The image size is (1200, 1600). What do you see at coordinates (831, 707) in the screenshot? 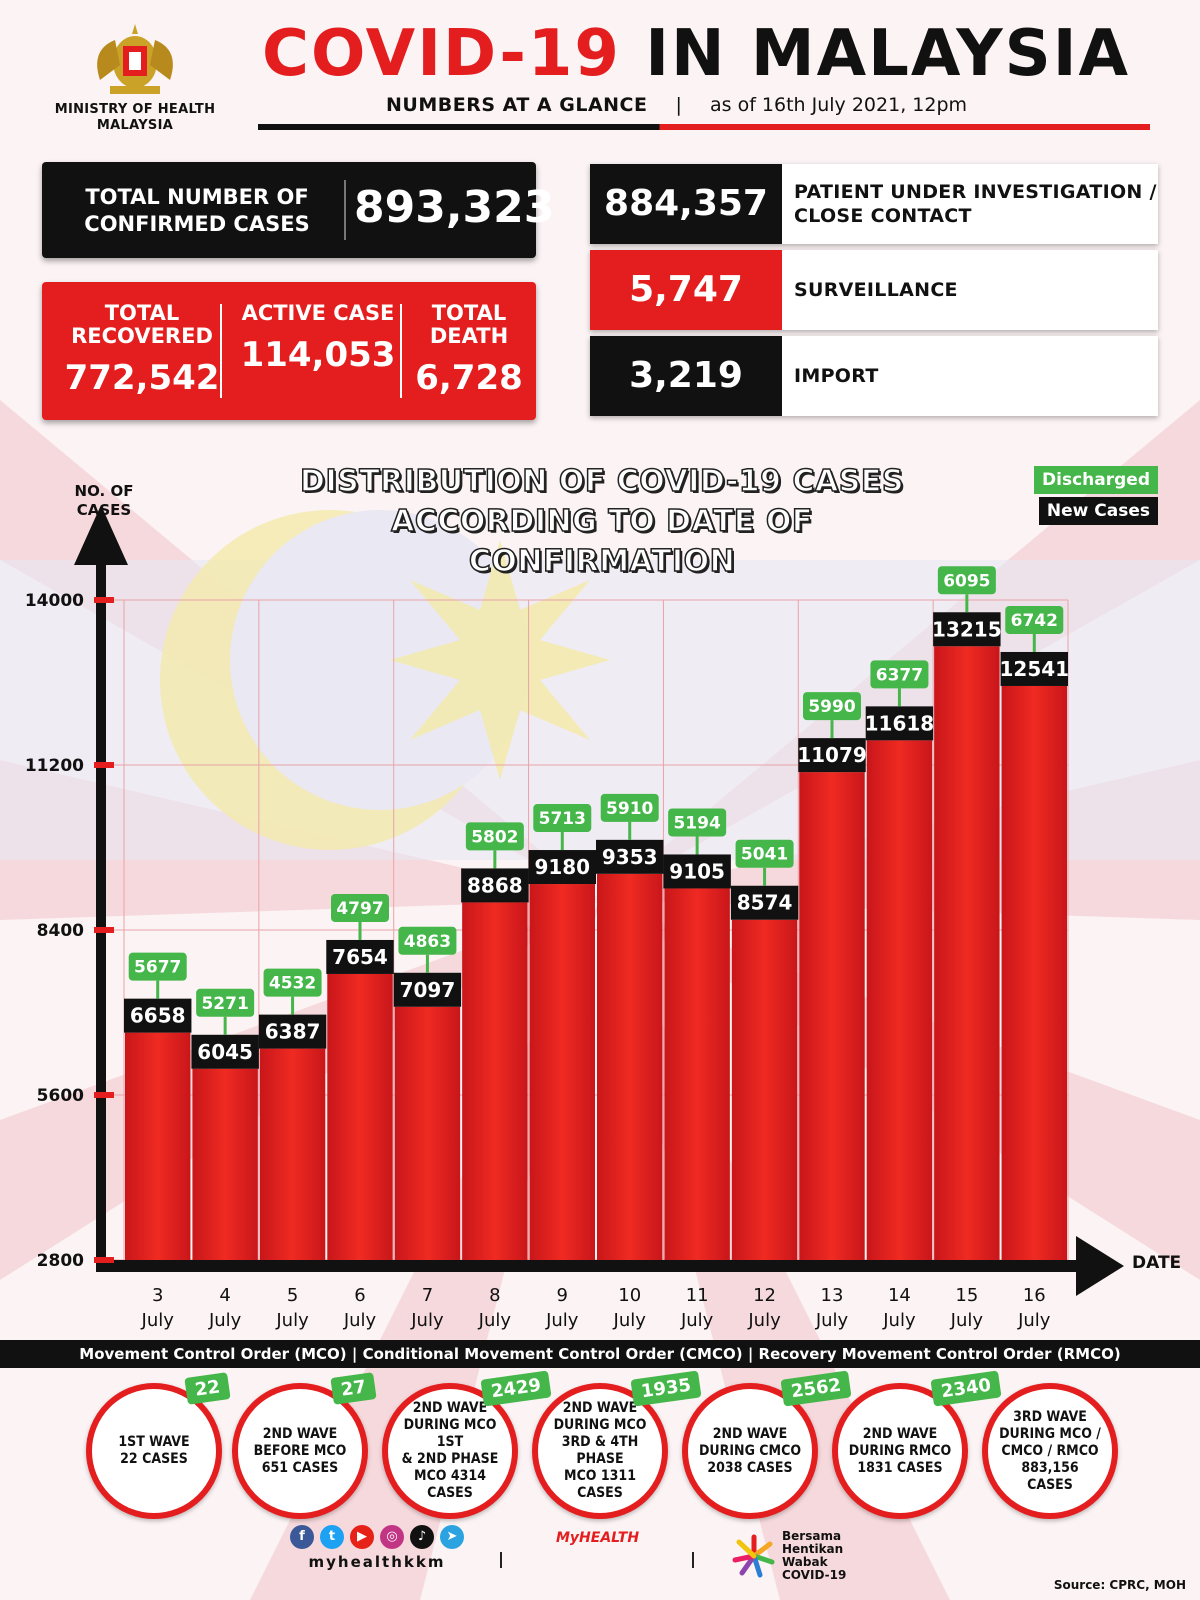
I see `discharged-label: 5990` at bounding box center [831, 707].